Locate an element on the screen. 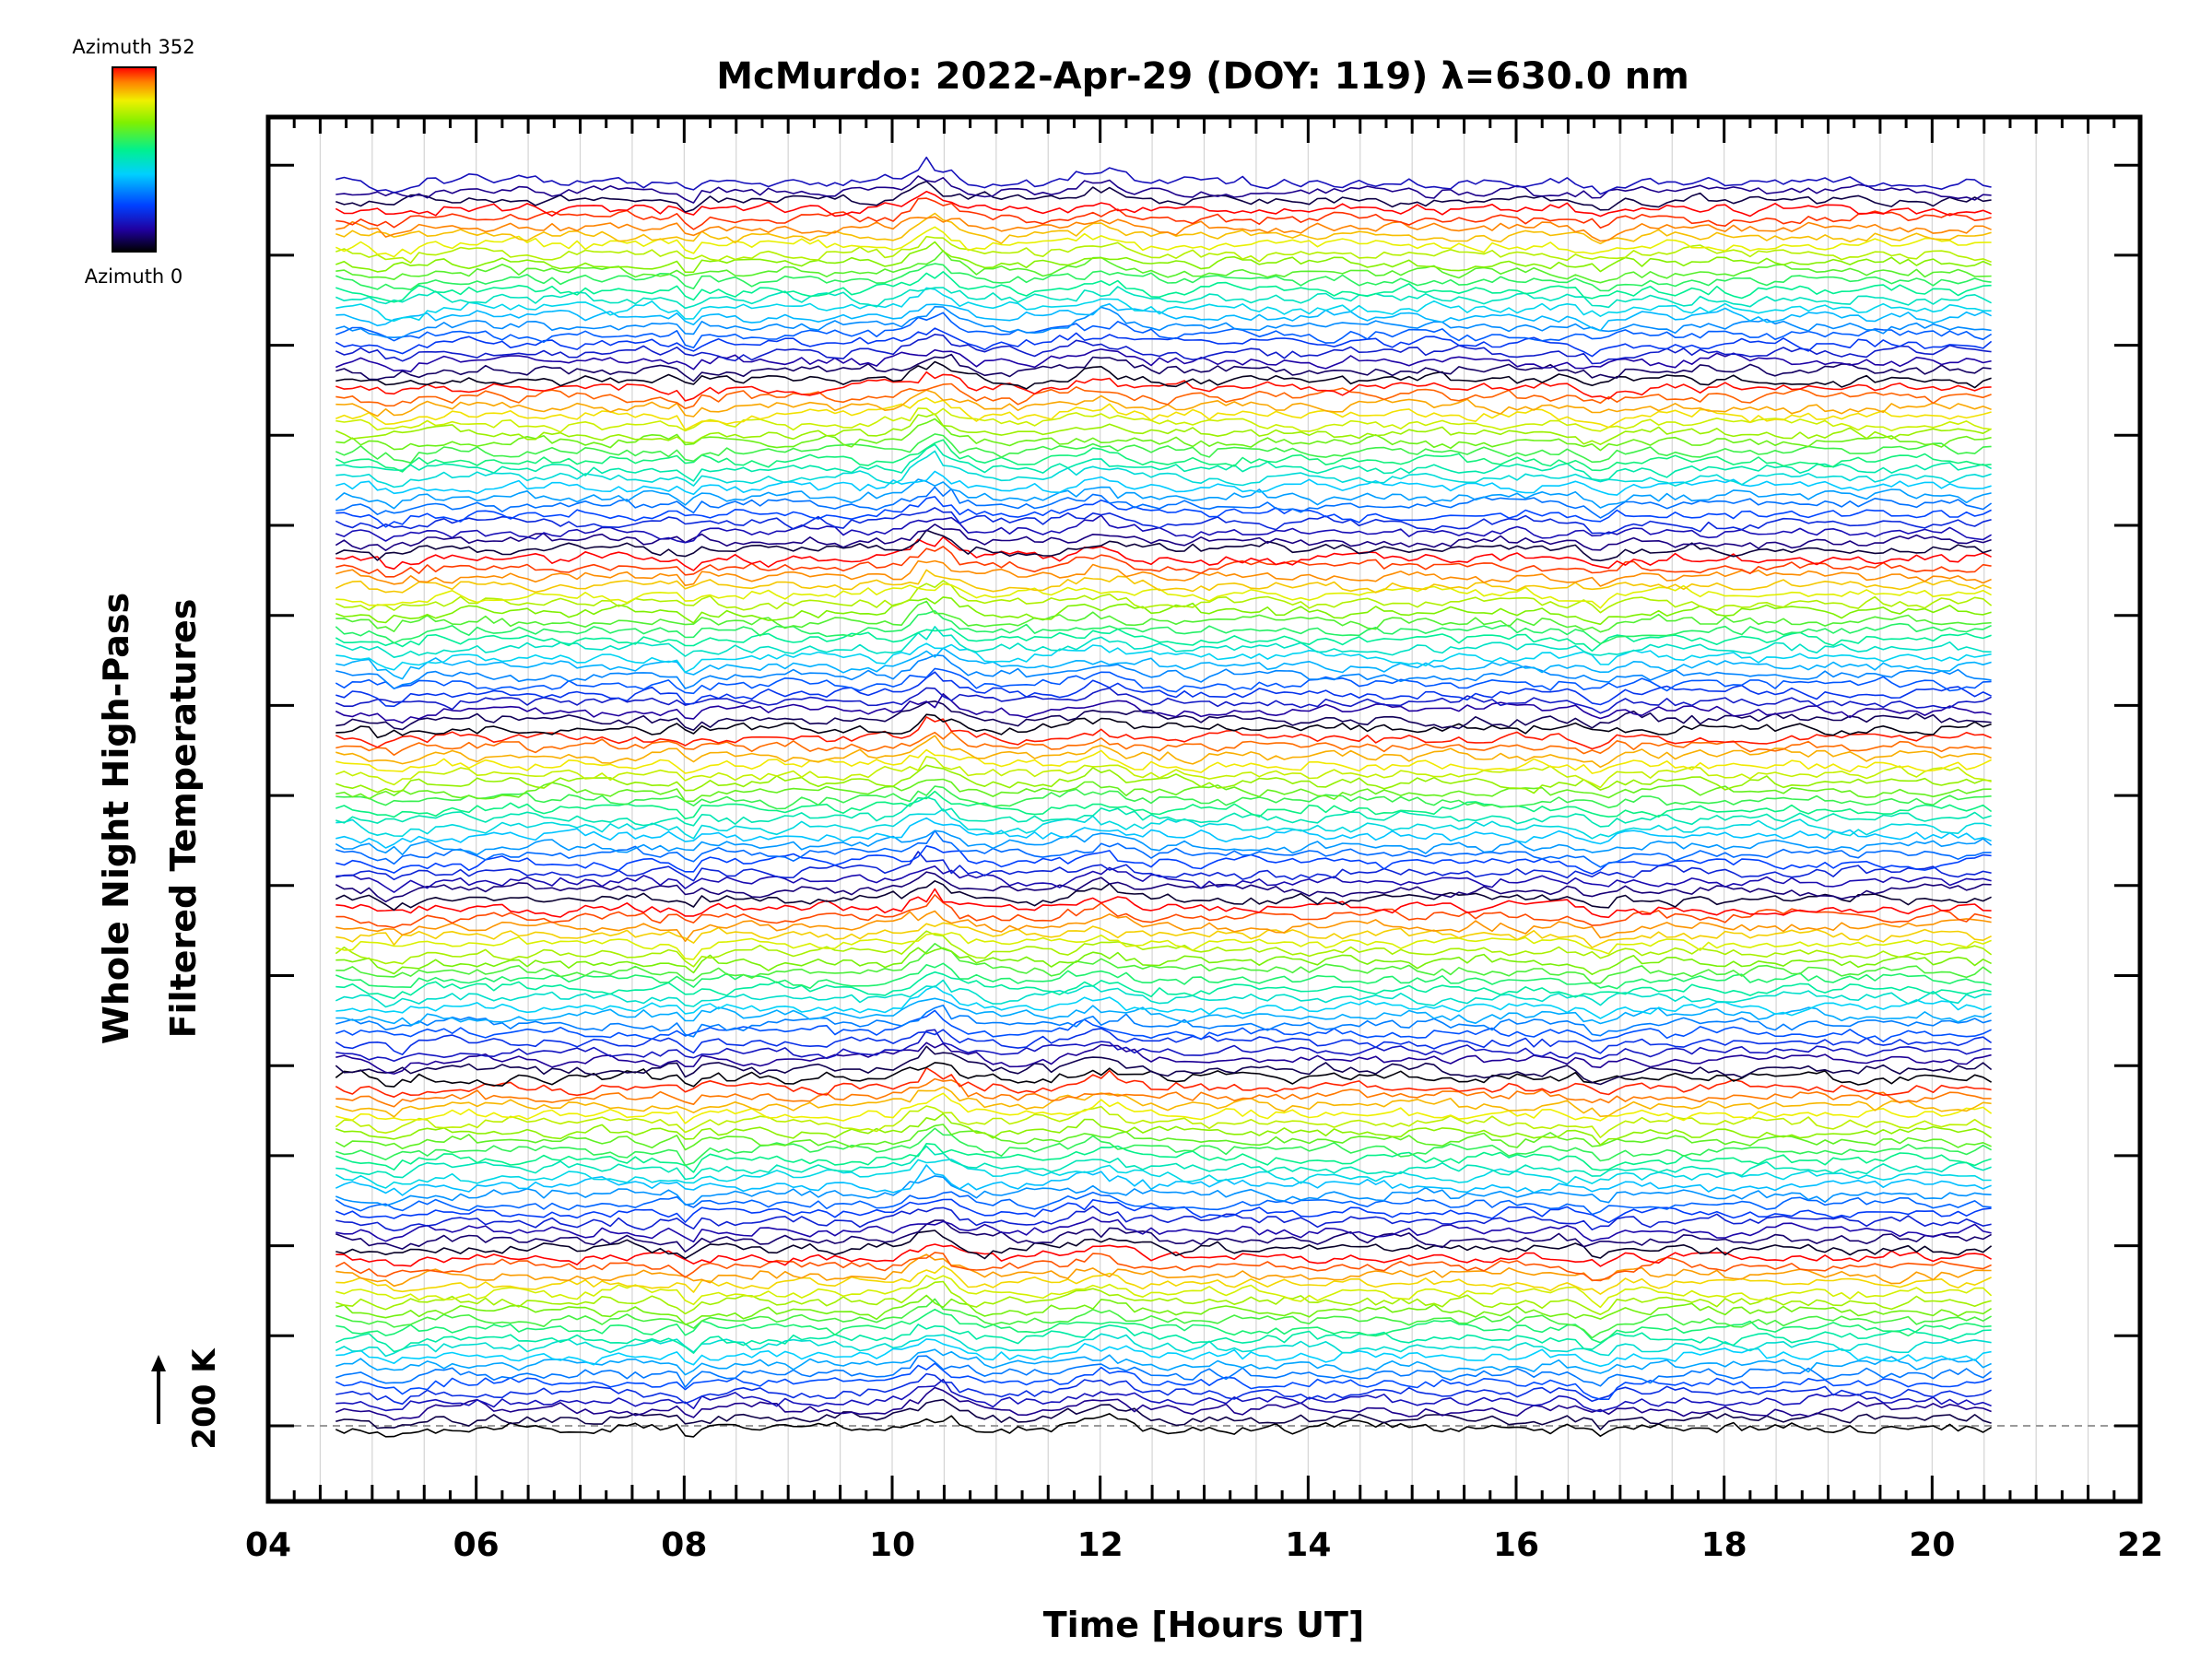  x-tick-label: 14 is located at coordinates (1308, 1545).